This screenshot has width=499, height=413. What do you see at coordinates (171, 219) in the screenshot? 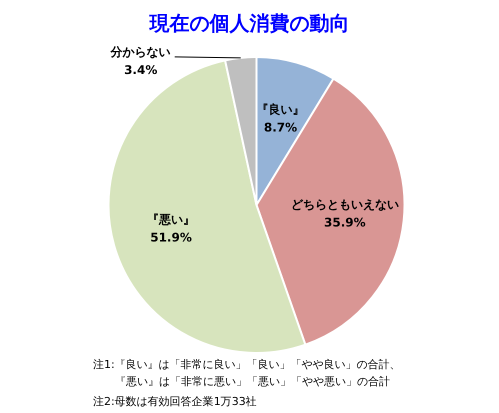
I see `slice-label: 『悪い』` at bounding box center [171, 219].